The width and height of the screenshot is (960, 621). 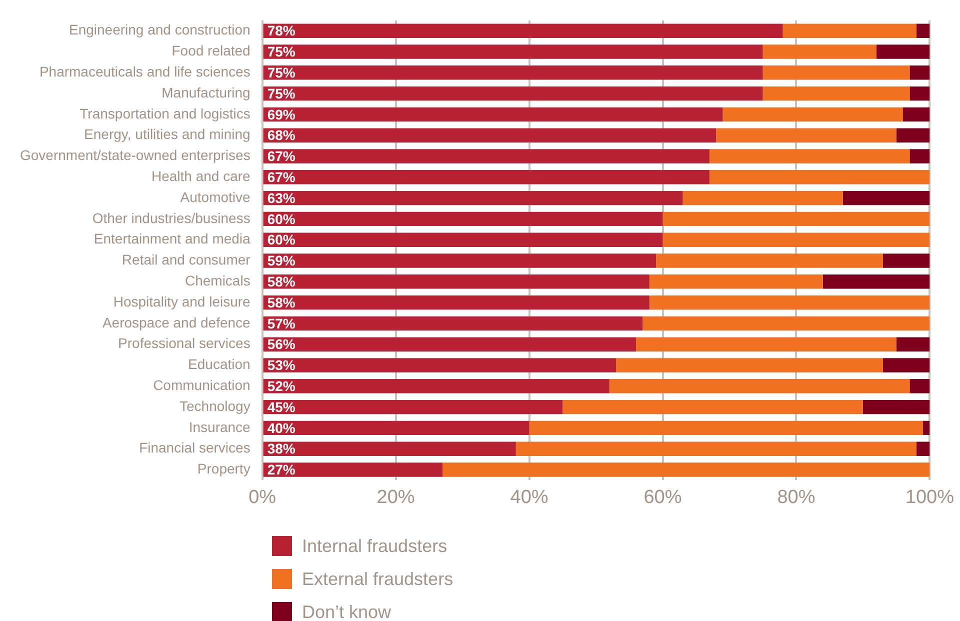 I want to click on data-label: 45%, so click(x=281, y=406).